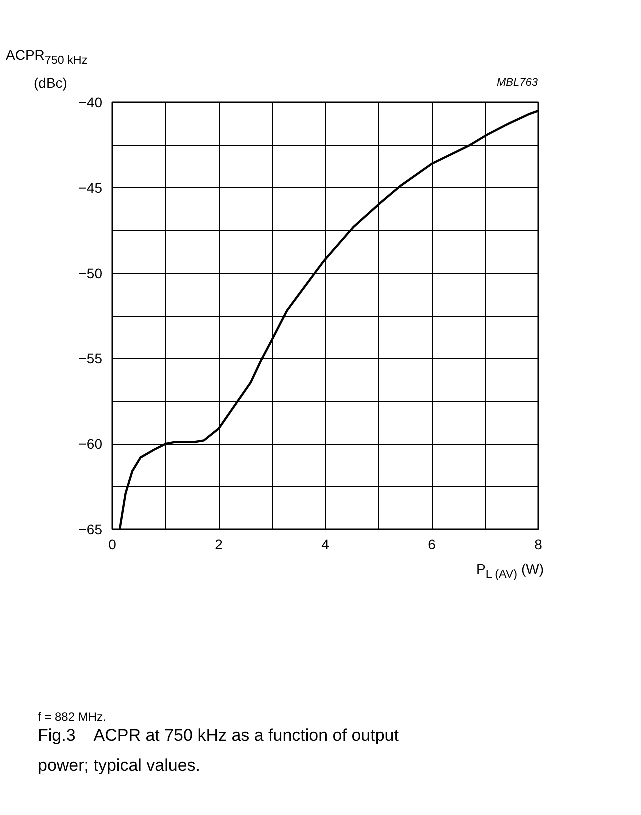 This screenshot has width=641, height=815. What do you see at coordinates (510, 571) in the screenshot?
I see `x-axis-title: P$_{L (AV)}$ (W)` at bounding box center [510, 571].